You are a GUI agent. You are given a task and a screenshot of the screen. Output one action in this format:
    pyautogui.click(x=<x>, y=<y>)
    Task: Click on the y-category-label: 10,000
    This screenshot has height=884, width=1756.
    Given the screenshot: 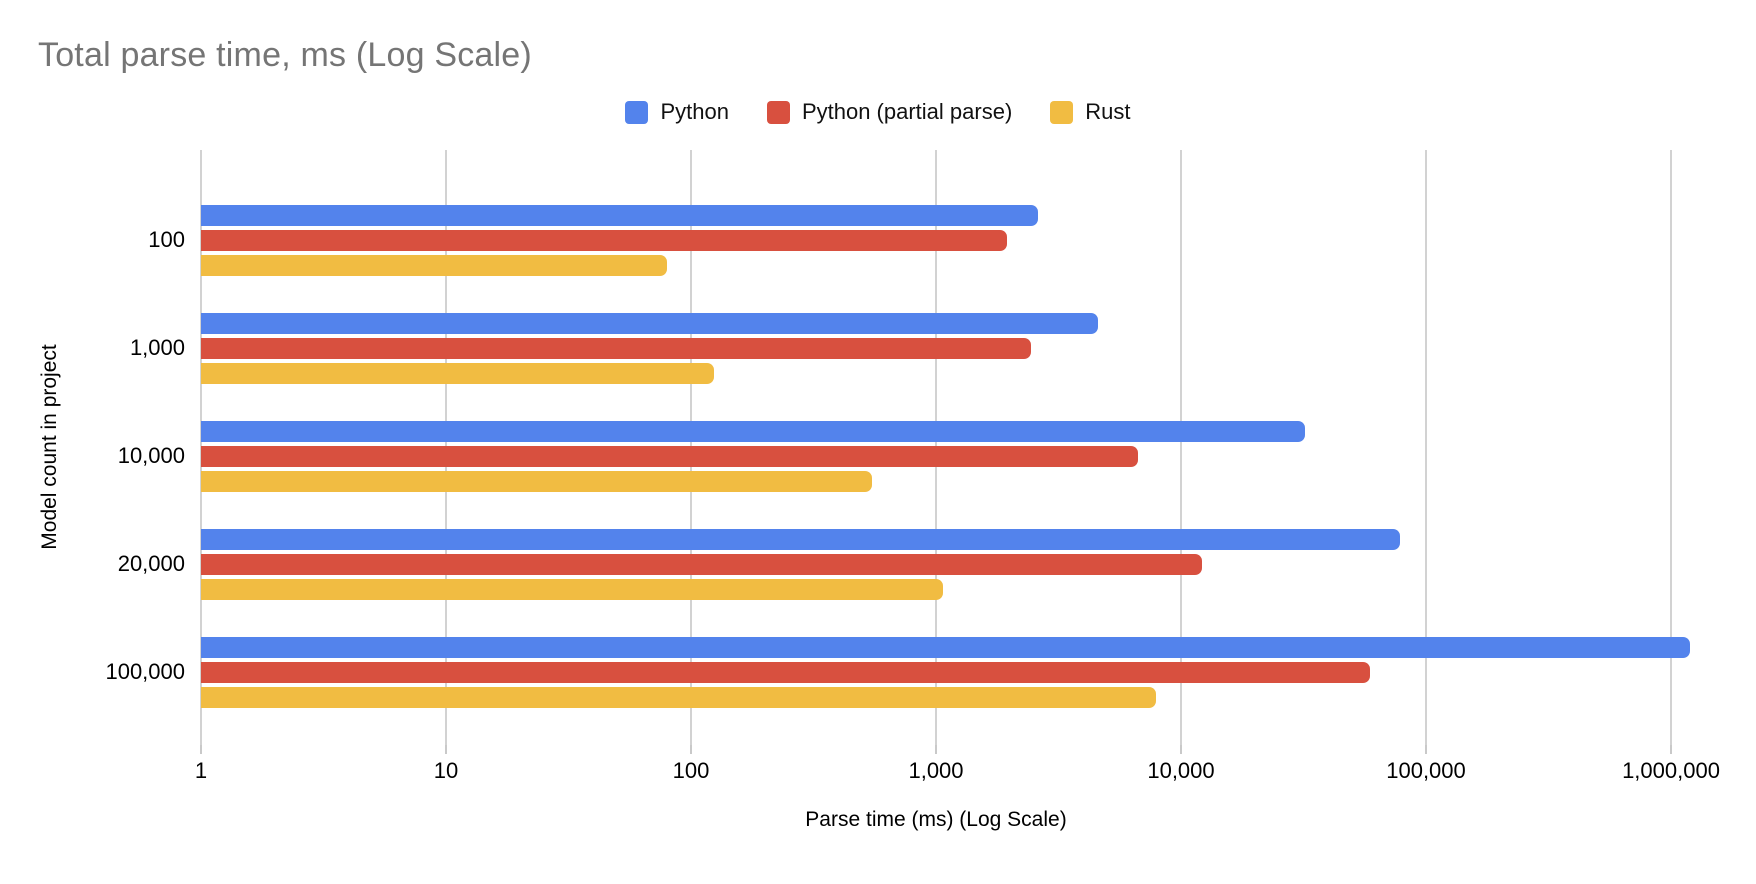 What is the action you would take?
    pyautogui.click(x=151, y=455)
    